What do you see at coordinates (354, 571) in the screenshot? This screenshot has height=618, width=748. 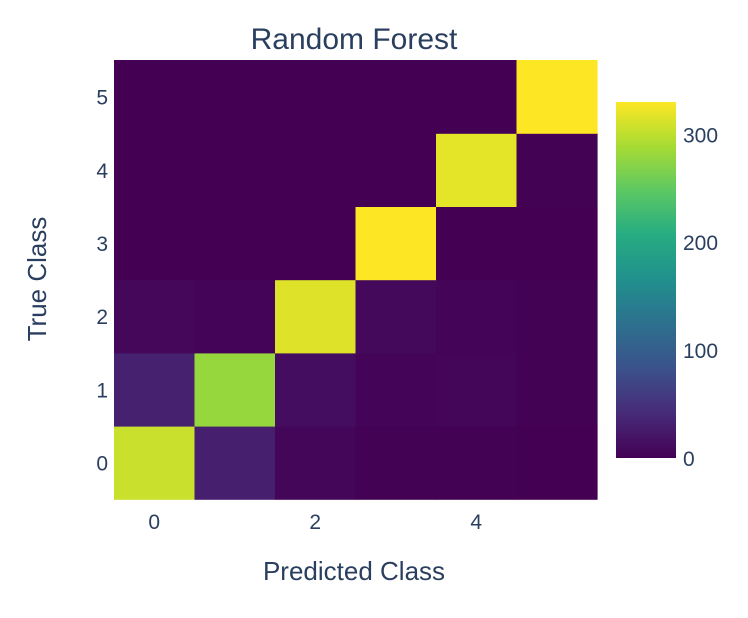 I see `x-axis-title: Predicted Class` at bounding box center [354, 571].